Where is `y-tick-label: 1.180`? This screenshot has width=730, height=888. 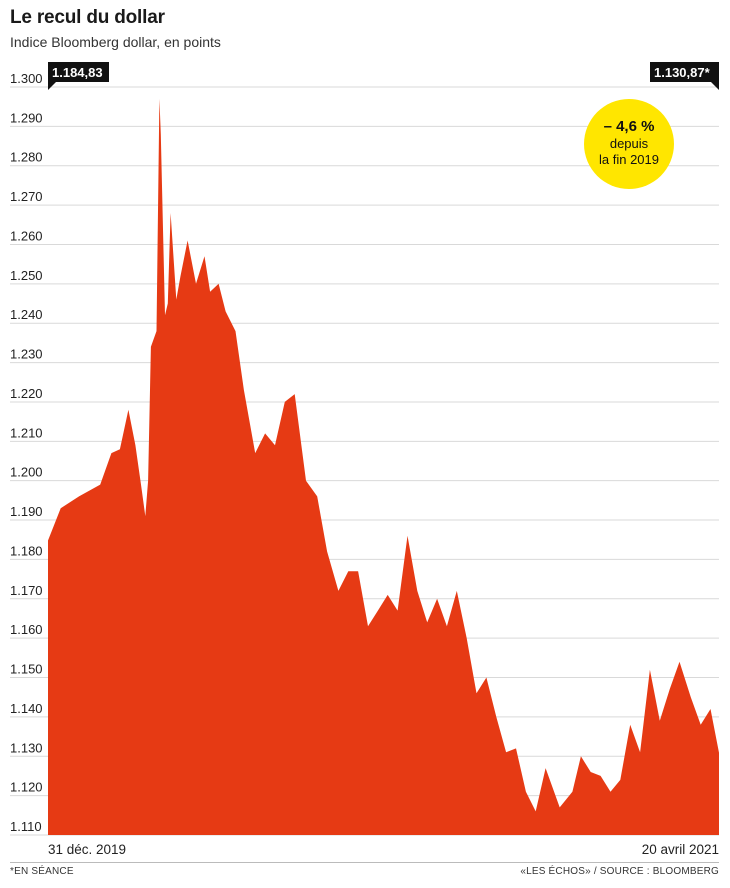 y-tick-label: 1.180 is located at coordinates (26, 550).